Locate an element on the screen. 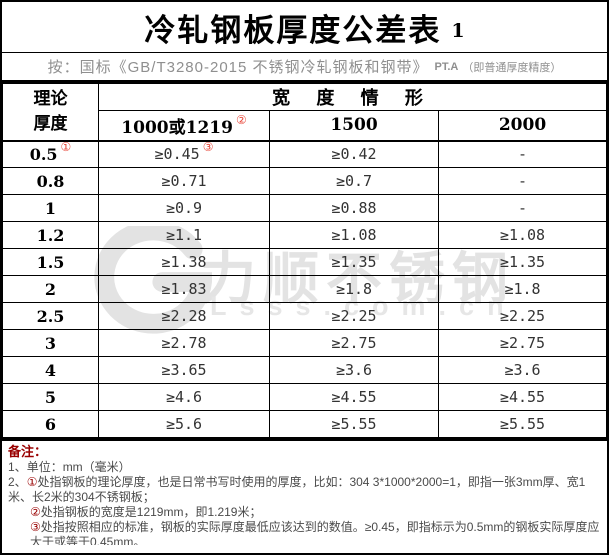 The height and width of the screenshot is (555, 609). tolerance-cell: ≥0.71 is located at coordinates (184, 181).